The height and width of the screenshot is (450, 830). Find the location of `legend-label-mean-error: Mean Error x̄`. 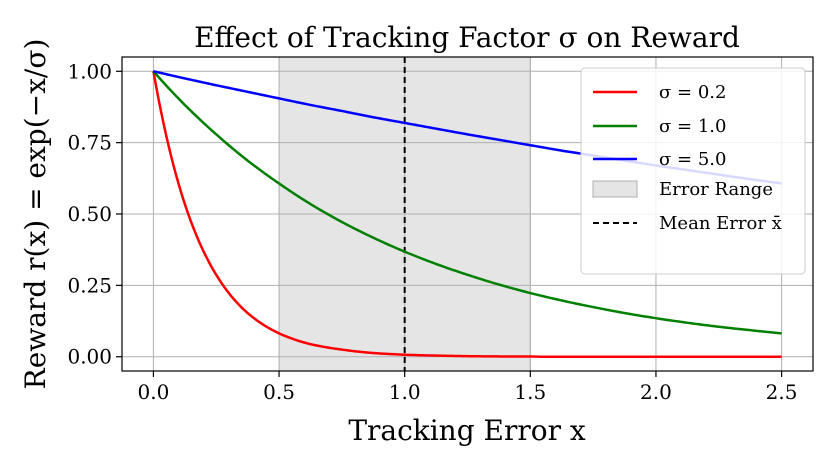

legend-label-mean-error: Mean Error x̄ is located at coordinates (720, 223).